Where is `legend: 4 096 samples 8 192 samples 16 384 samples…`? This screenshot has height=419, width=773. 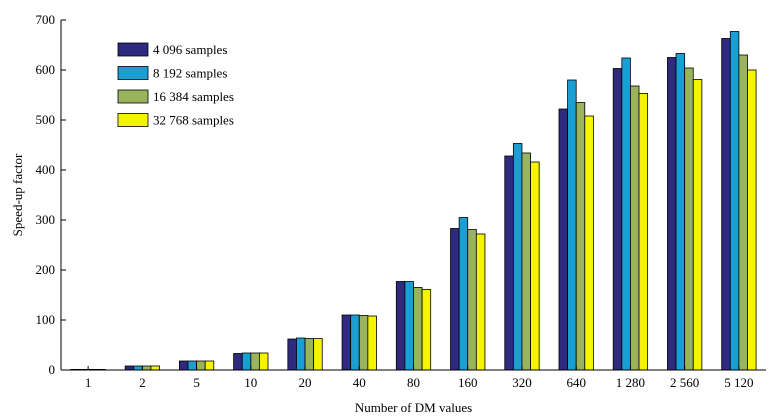 legend: 4 096 samples 8 192 samples 16 384 samples… is located at coordinates (175, 85).